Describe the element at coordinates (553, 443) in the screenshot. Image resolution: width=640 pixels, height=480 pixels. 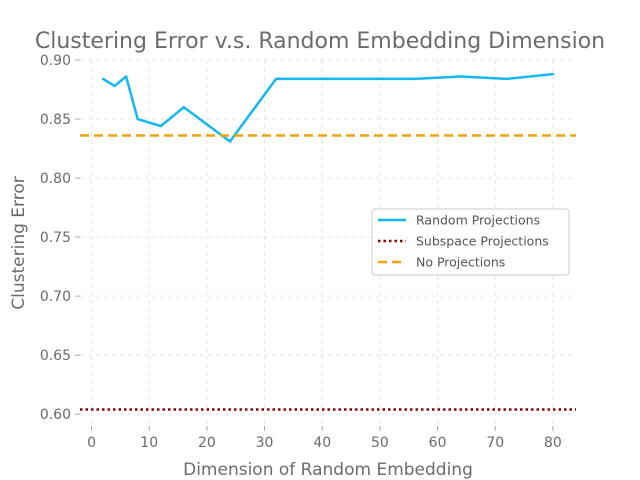
I see `x-tick-label: 80` at that location.